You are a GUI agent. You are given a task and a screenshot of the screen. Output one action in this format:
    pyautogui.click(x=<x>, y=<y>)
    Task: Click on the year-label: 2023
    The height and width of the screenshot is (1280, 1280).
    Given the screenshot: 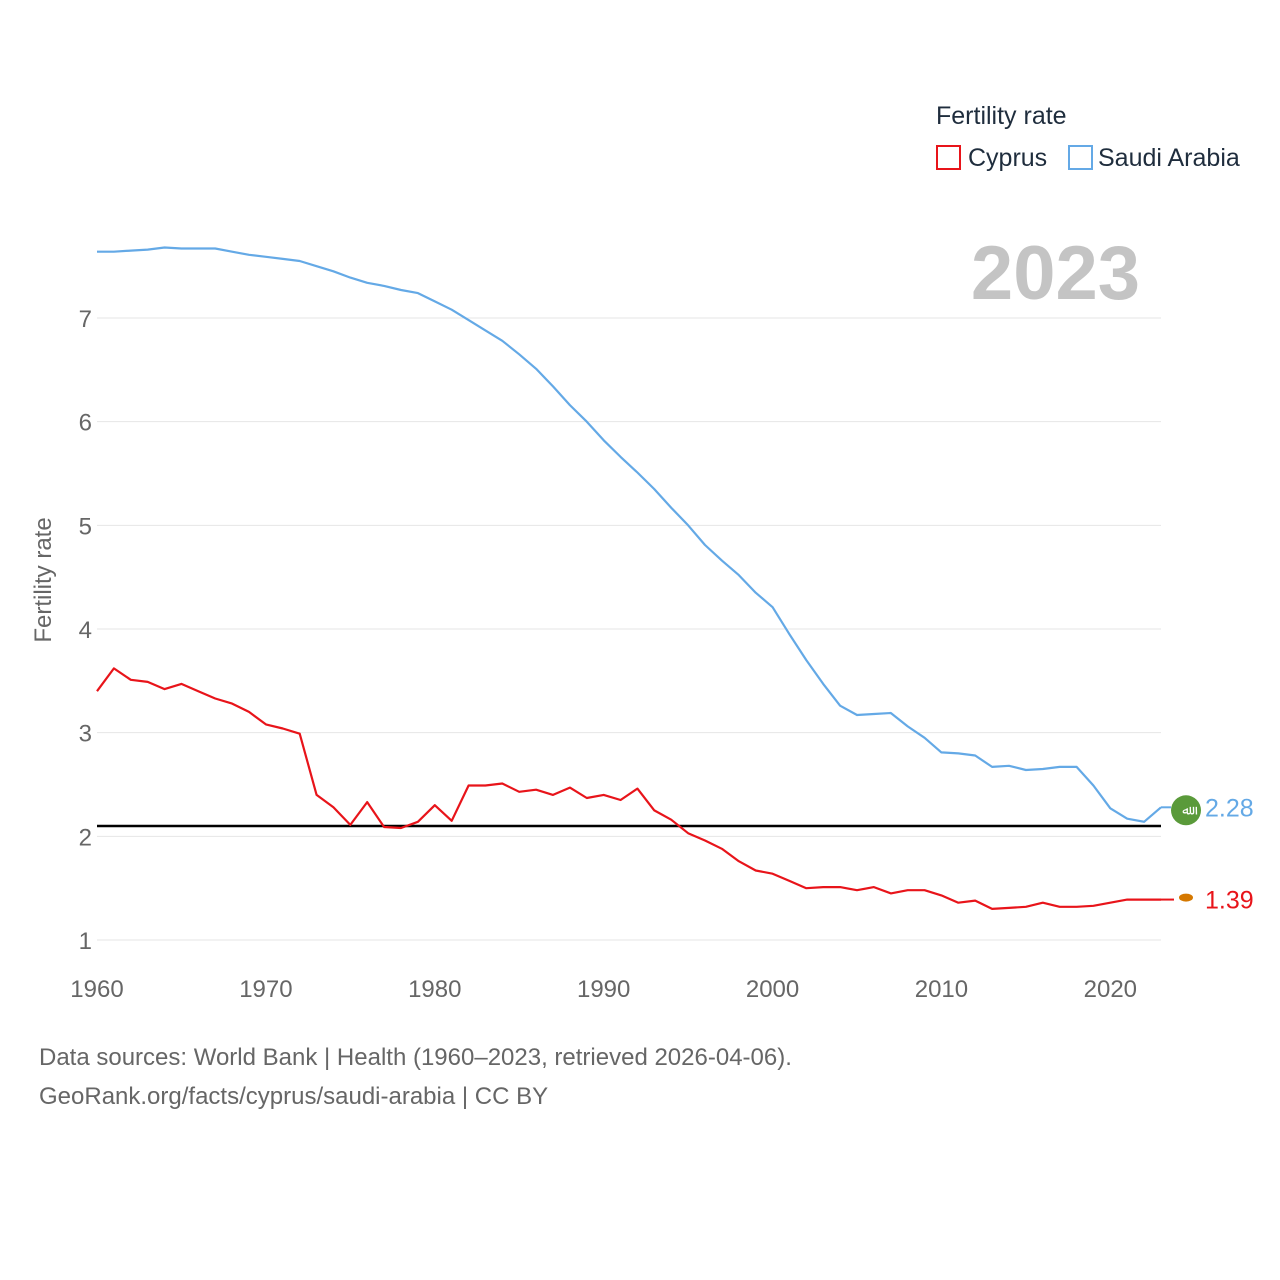 What is the action you would take?
    pyautogui.click(x=1055, y=273)
    